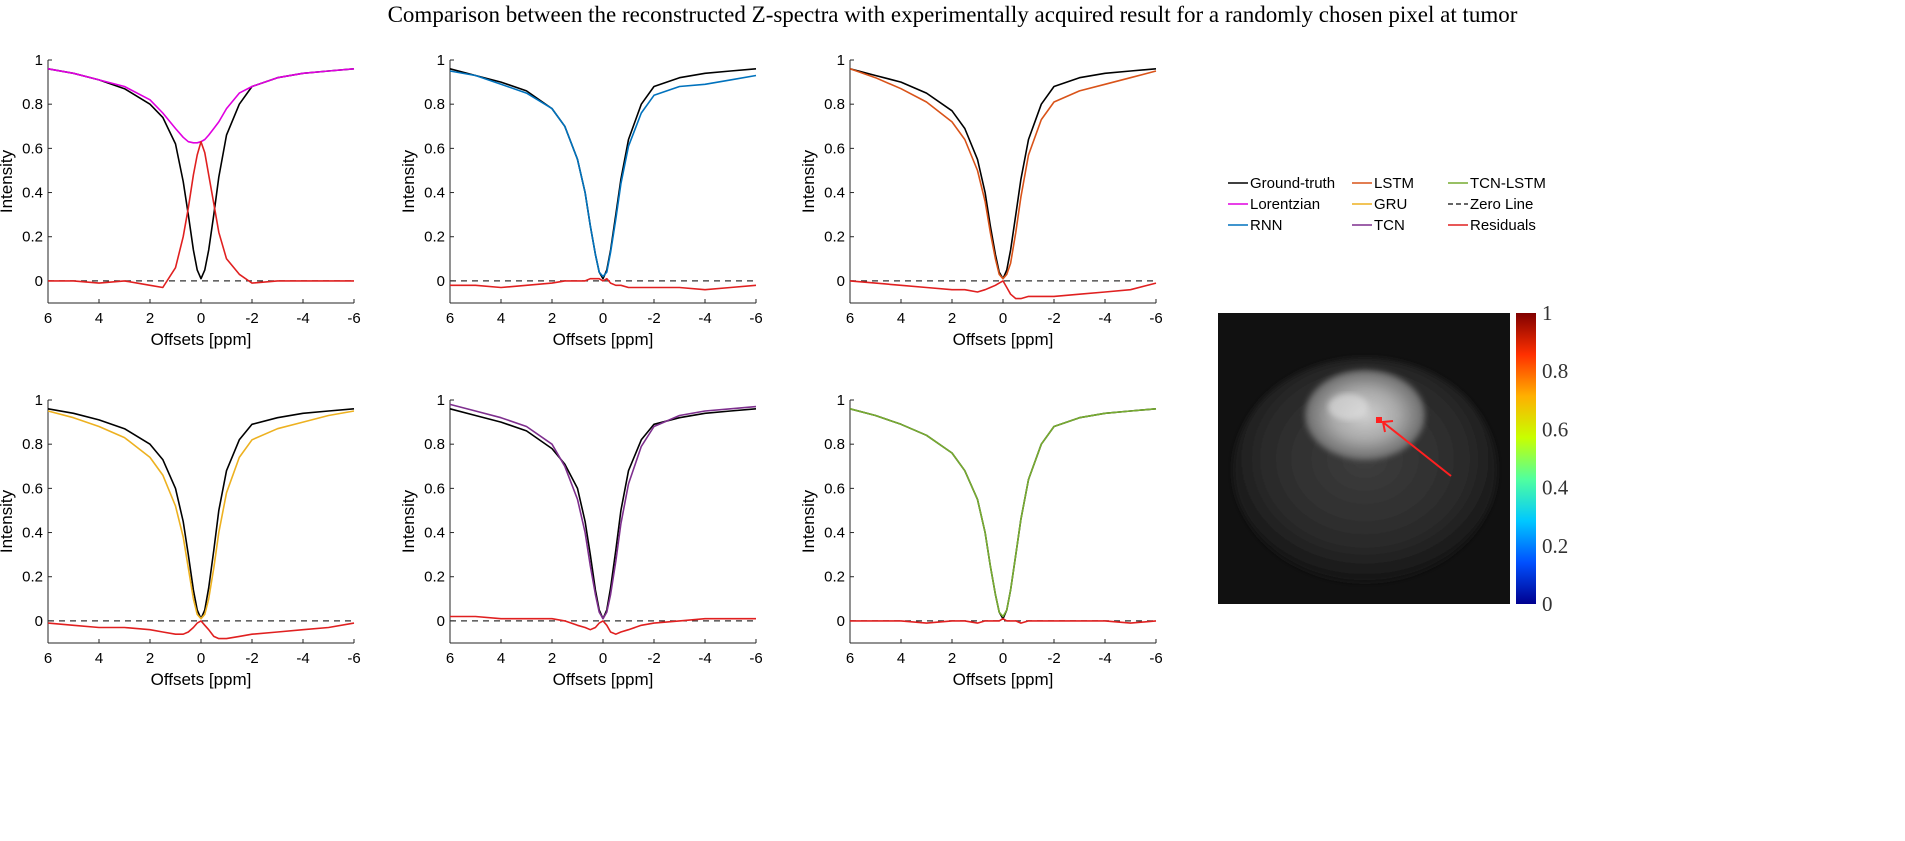  Describe the element at coordinates (1394, 183) in the screenshot. I see `legend-label: LSTM` at that location.